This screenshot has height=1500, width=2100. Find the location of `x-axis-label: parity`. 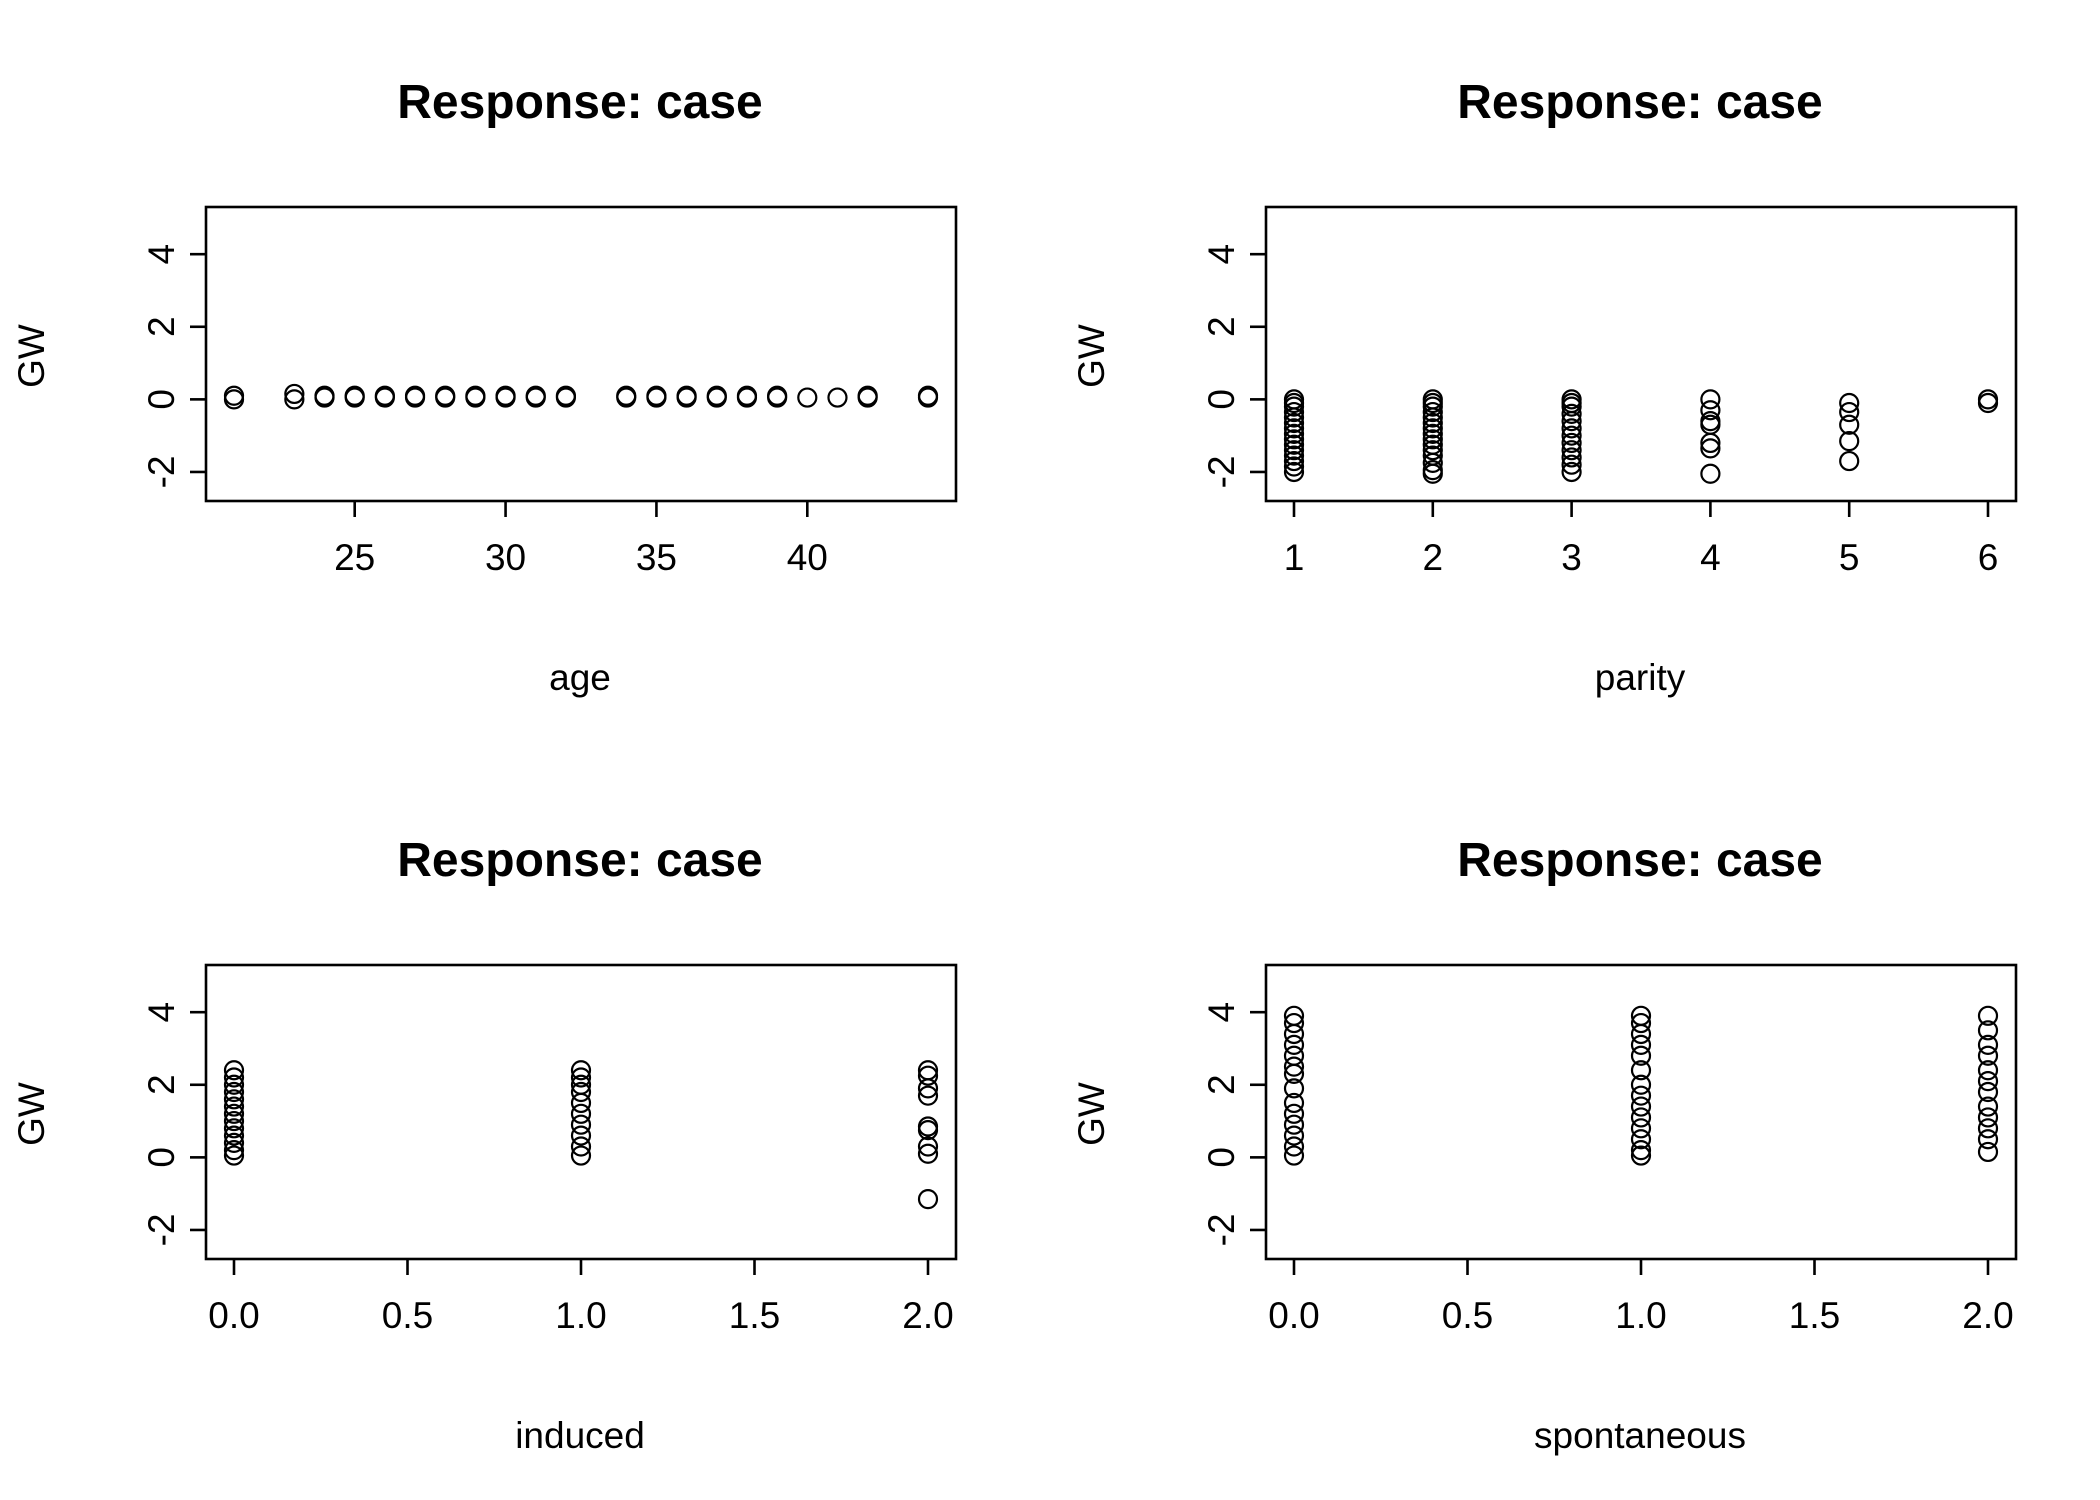

x-axis-label: parity is located at coordinates (1640, 677).